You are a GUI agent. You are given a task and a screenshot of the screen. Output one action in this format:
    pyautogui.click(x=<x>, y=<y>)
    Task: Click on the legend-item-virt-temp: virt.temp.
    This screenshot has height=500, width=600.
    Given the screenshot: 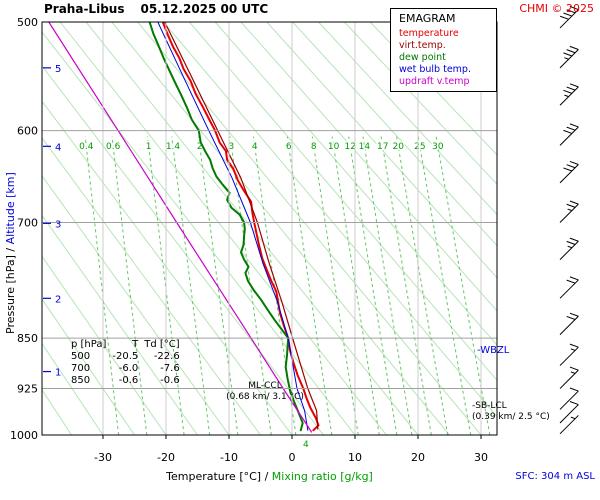 What is the action you would take?
    pyautogui.click(x=422, y=45)
    